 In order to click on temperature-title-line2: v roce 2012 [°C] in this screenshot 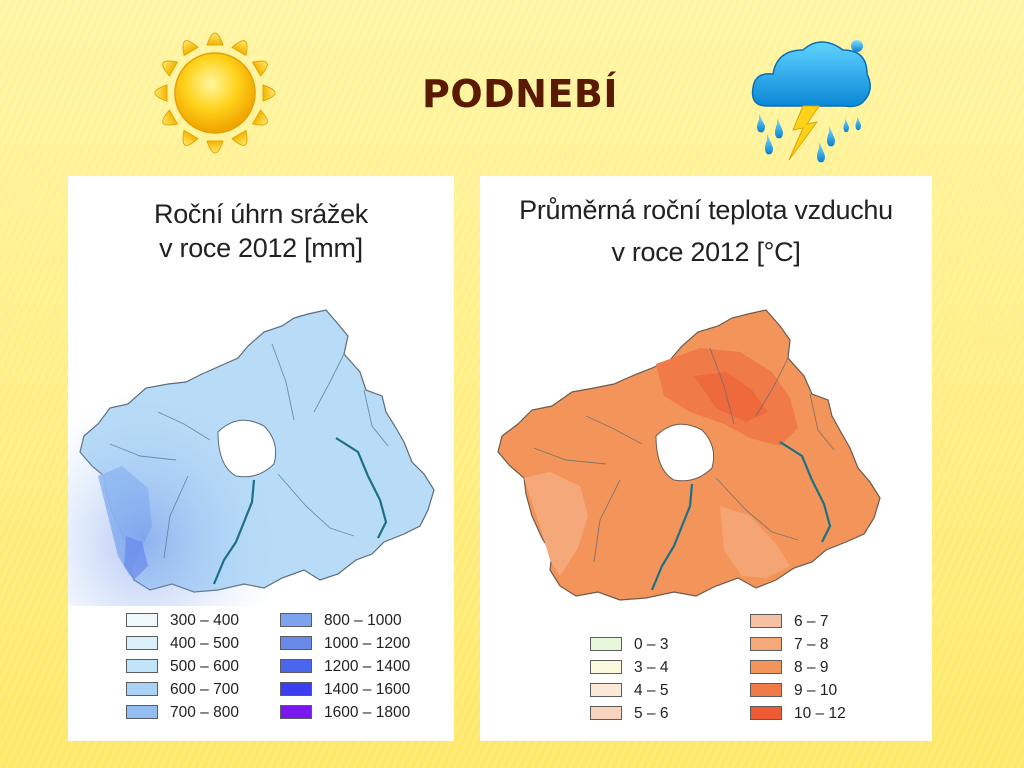, I will do `click(706, 251)`.